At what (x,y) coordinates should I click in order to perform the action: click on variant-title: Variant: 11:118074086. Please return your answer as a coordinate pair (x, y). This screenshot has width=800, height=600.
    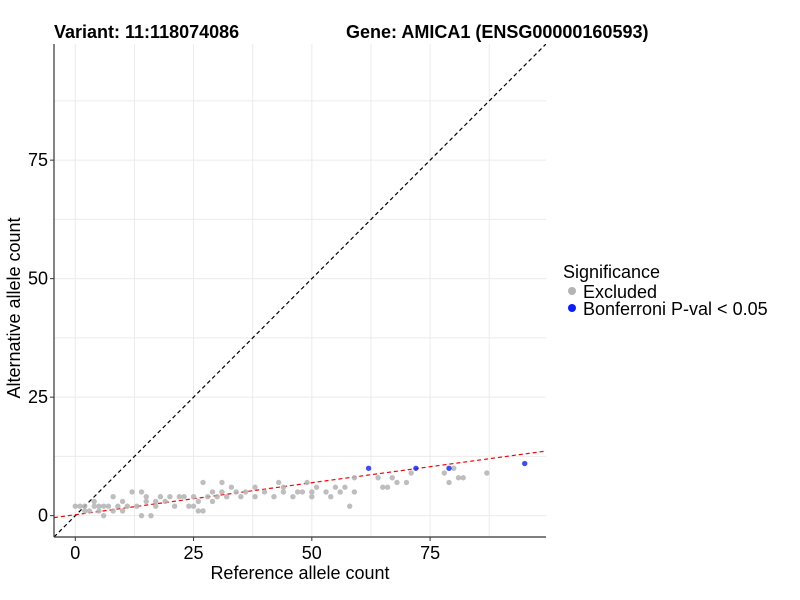
    Looking at the image, I should click on (146, 32).